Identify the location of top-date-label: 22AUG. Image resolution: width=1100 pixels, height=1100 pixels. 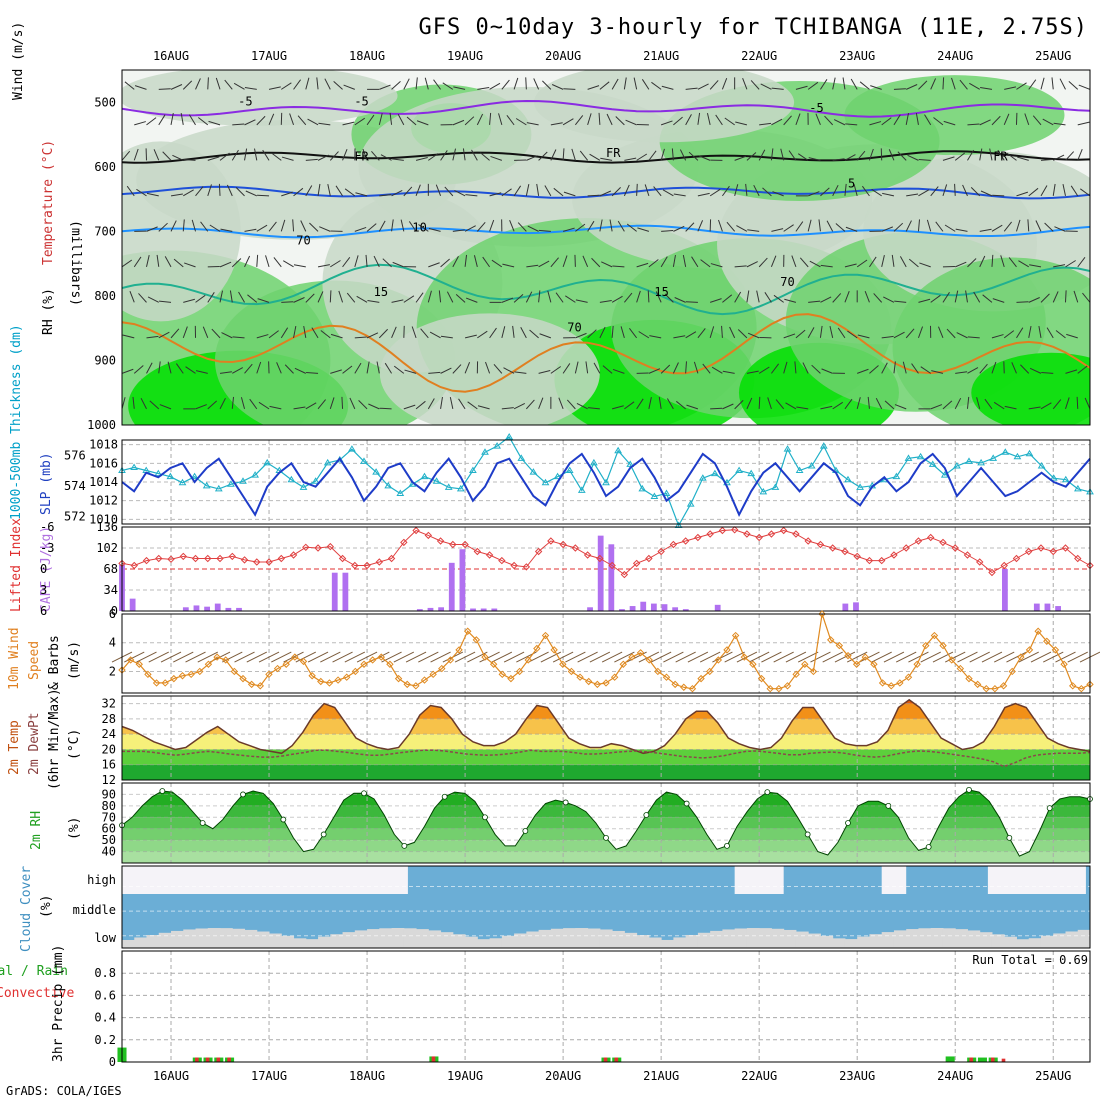
(759, 56).